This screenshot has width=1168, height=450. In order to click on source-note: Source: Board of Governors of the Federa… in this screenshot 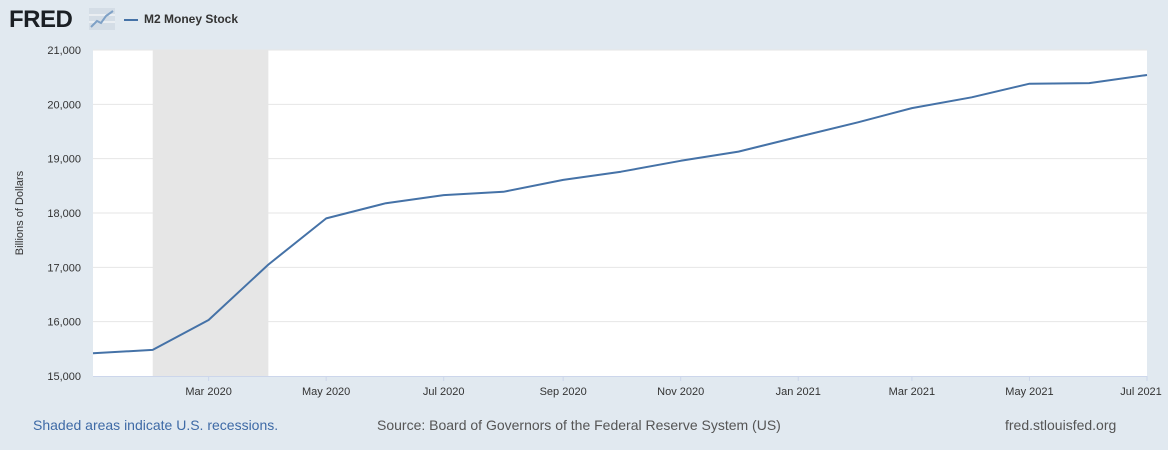, I will do `click(579, 425)`.